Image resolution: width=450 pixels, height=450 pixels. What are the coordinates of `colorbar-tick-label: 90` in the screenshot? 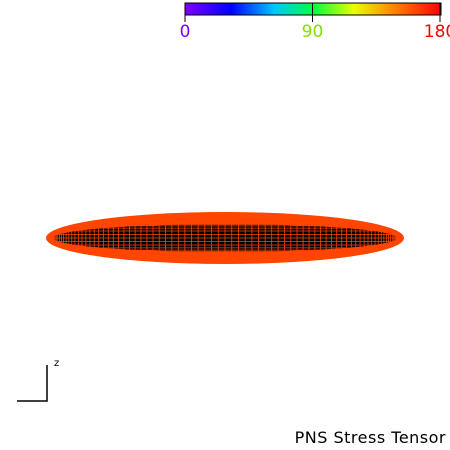 It's located at (313, 32).